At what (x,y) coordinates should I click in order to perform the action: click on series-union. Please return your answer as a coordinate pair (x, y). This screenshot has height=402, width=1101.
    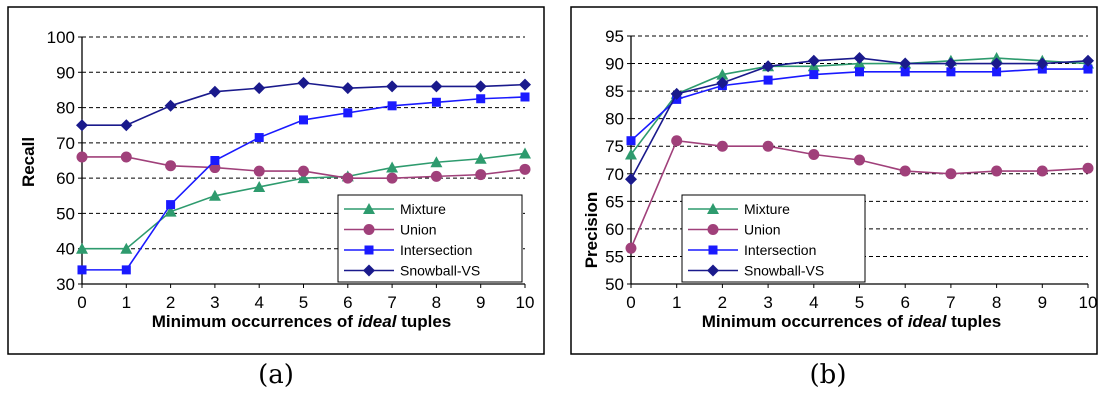
    Looking at the image, I should click on (859, 194).